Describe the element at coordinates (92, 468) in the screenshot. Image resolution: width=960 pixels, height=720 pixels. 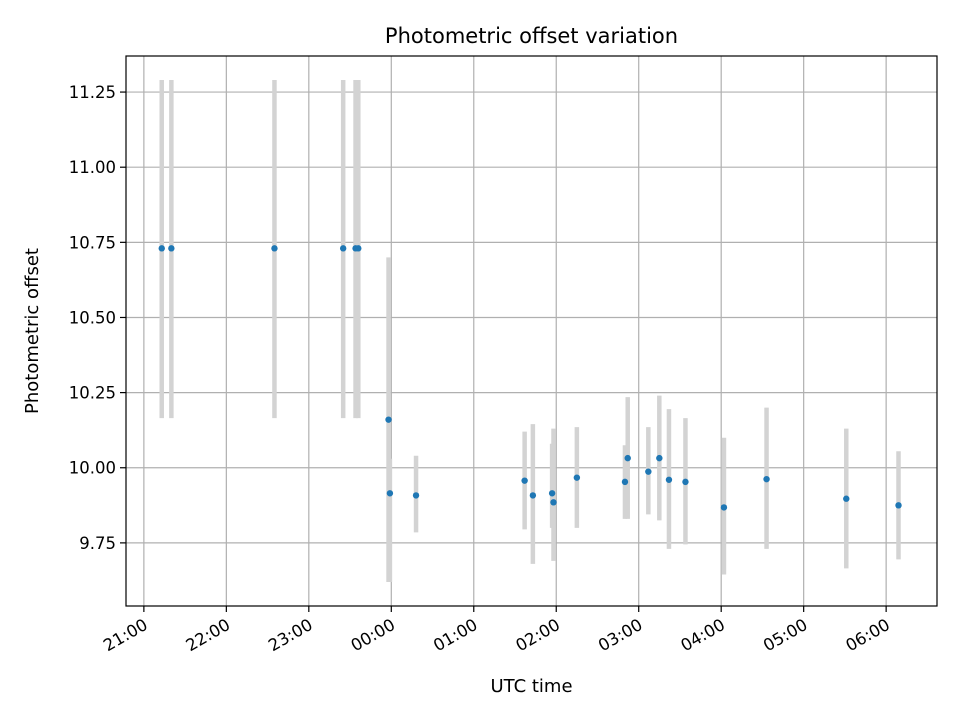
I see `y-tick-label: 10.00` at that location.